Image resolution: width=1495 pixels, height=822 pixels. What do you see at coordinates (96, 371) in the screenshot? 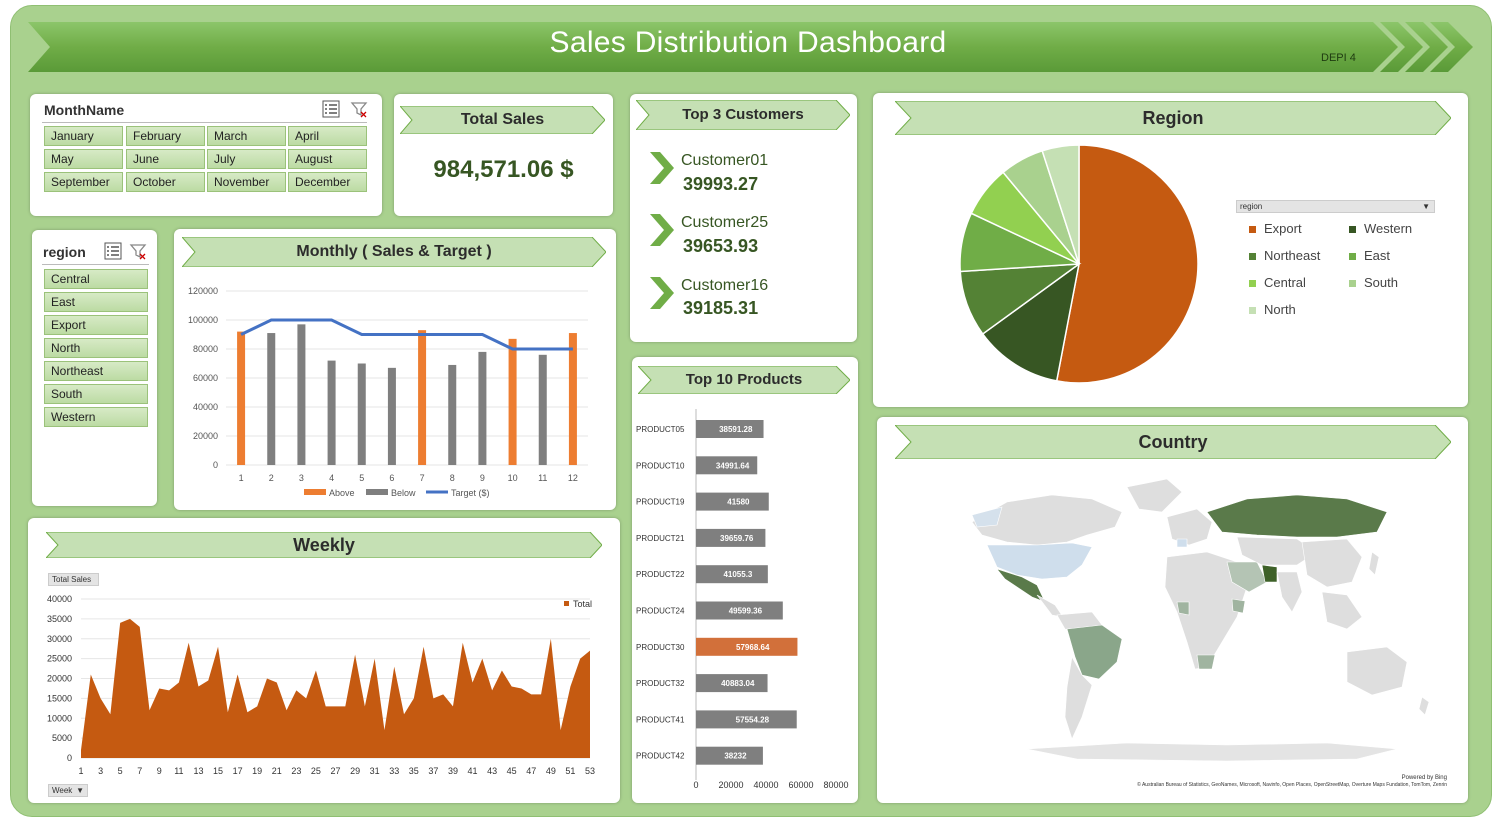
I see `region-button-northeast: Northeast` at bounding box center [96, 371].